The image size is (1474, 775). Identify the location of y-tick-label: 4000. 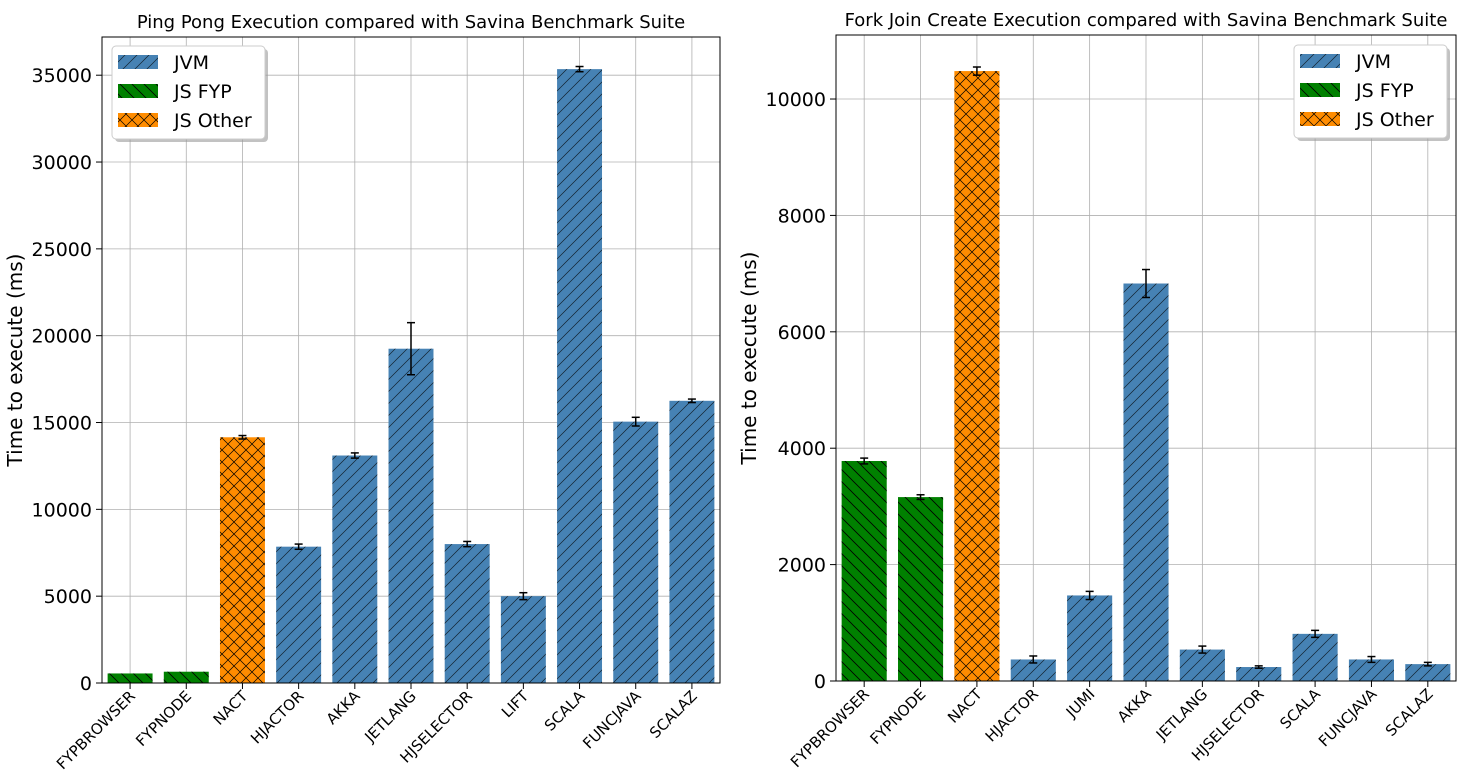
(802, 449).